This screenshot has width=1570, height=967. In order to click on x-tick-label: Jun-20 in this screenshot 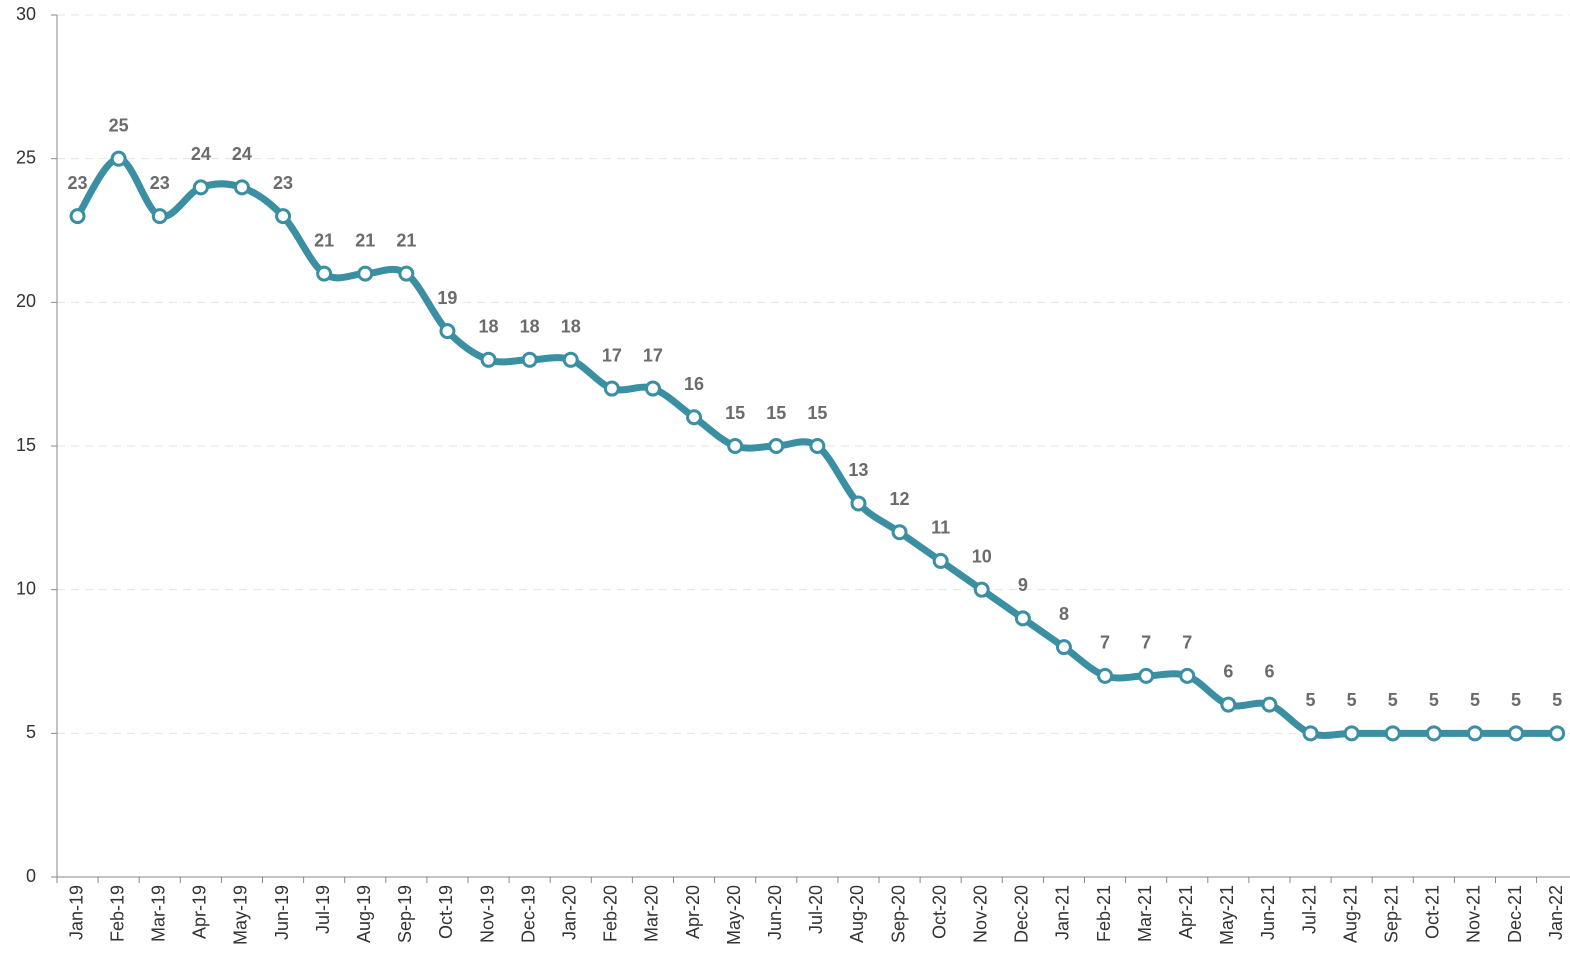, I will do `click(775, 912)`.